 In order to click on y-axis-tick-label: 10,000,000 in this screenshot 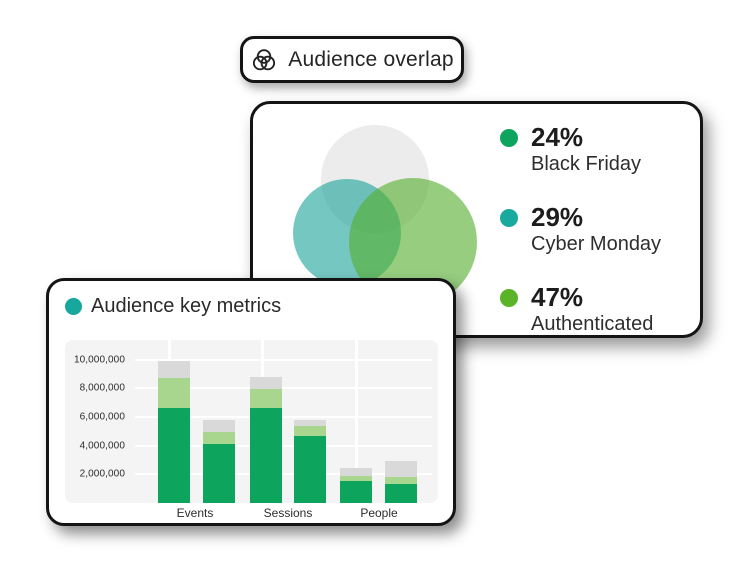, I will do `click(99, 359)`.